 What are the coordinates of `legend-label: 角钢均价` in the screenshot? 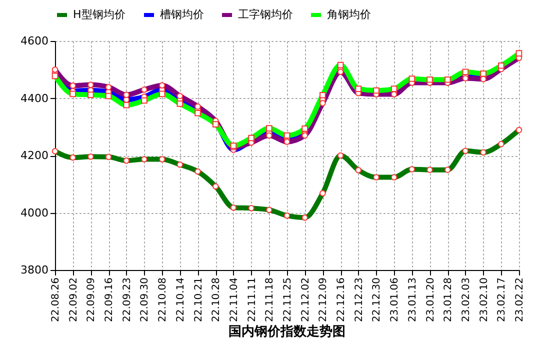 It's located at (349, 14).